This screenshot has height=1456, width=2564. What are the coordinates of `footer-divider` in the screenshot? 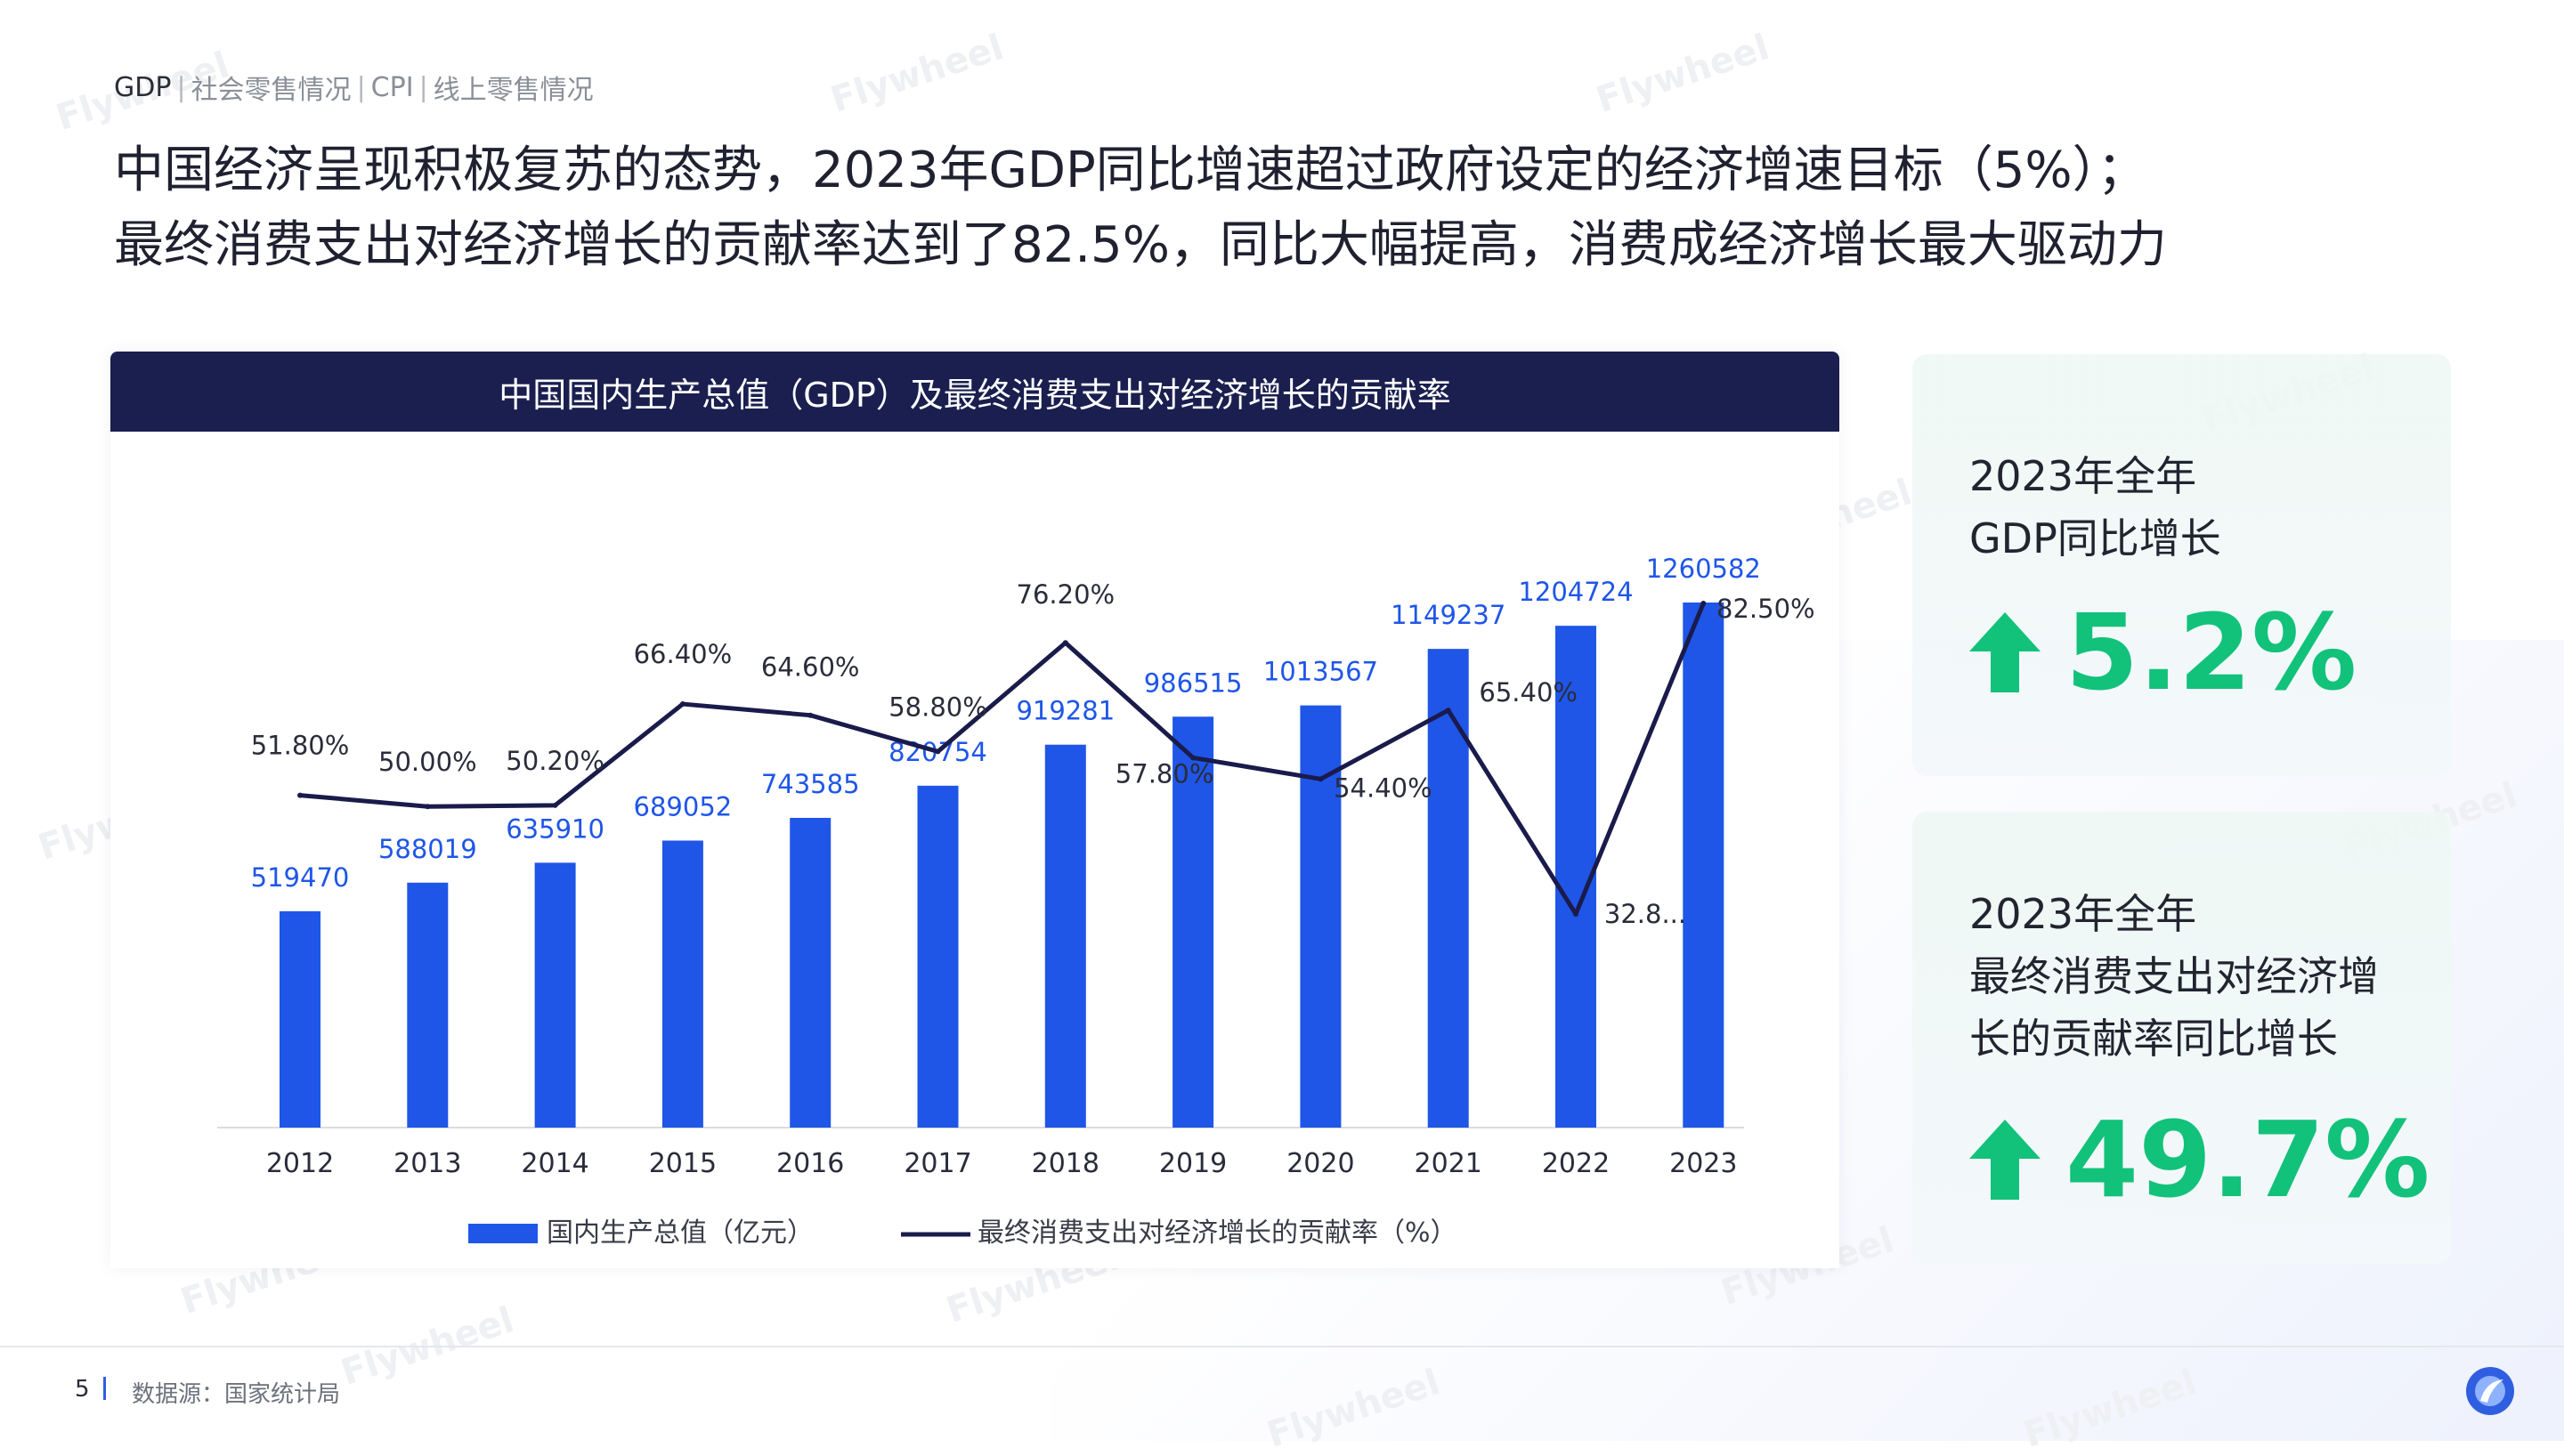 It's located at (1282, 1346).